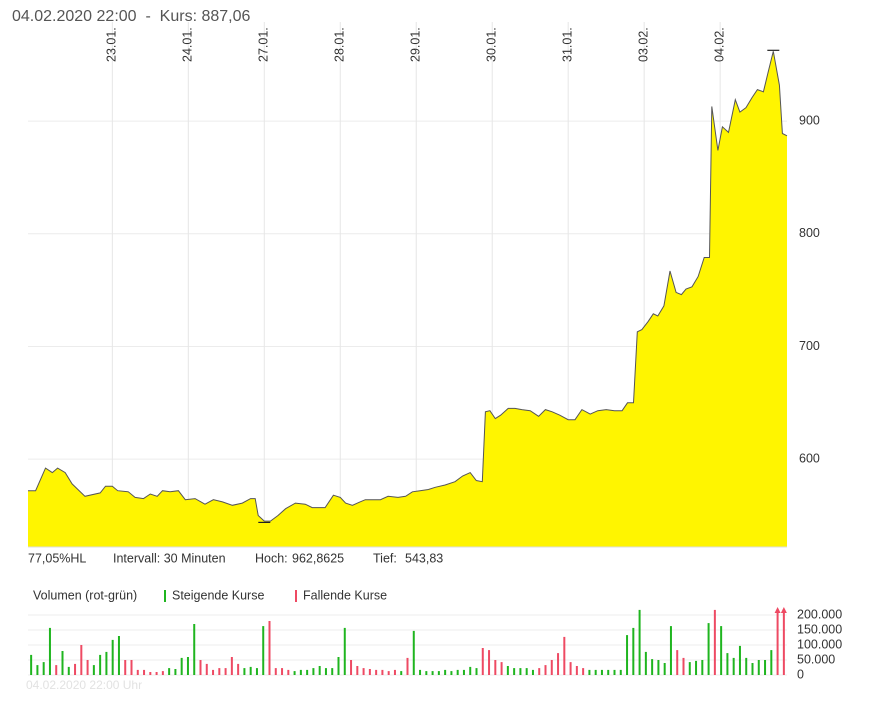  I want to click on x-tick-label: 30.01., so click(492, 44).